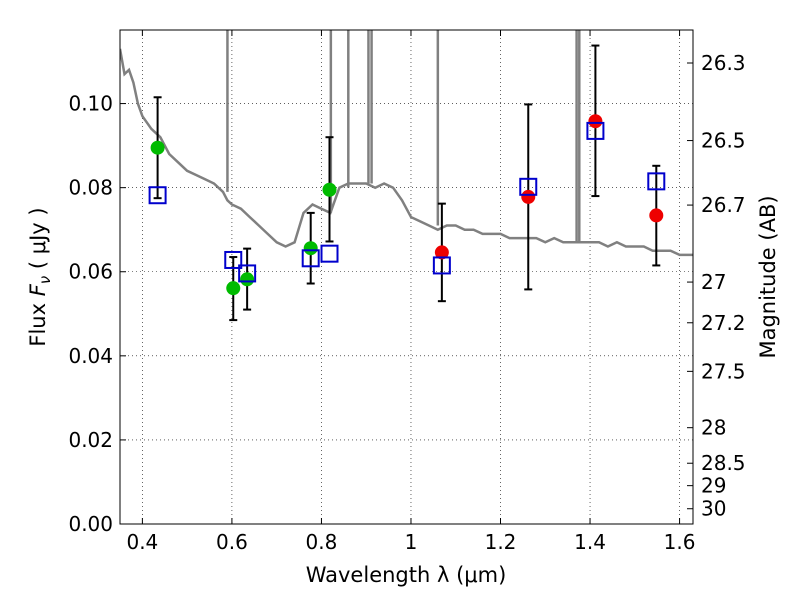 This screenshot has height=600, width=800. What do you see at coordinates (723, 63) in the screenshot?
I see `mag-tick-label: 26.3` at bounding box center [723, 63].